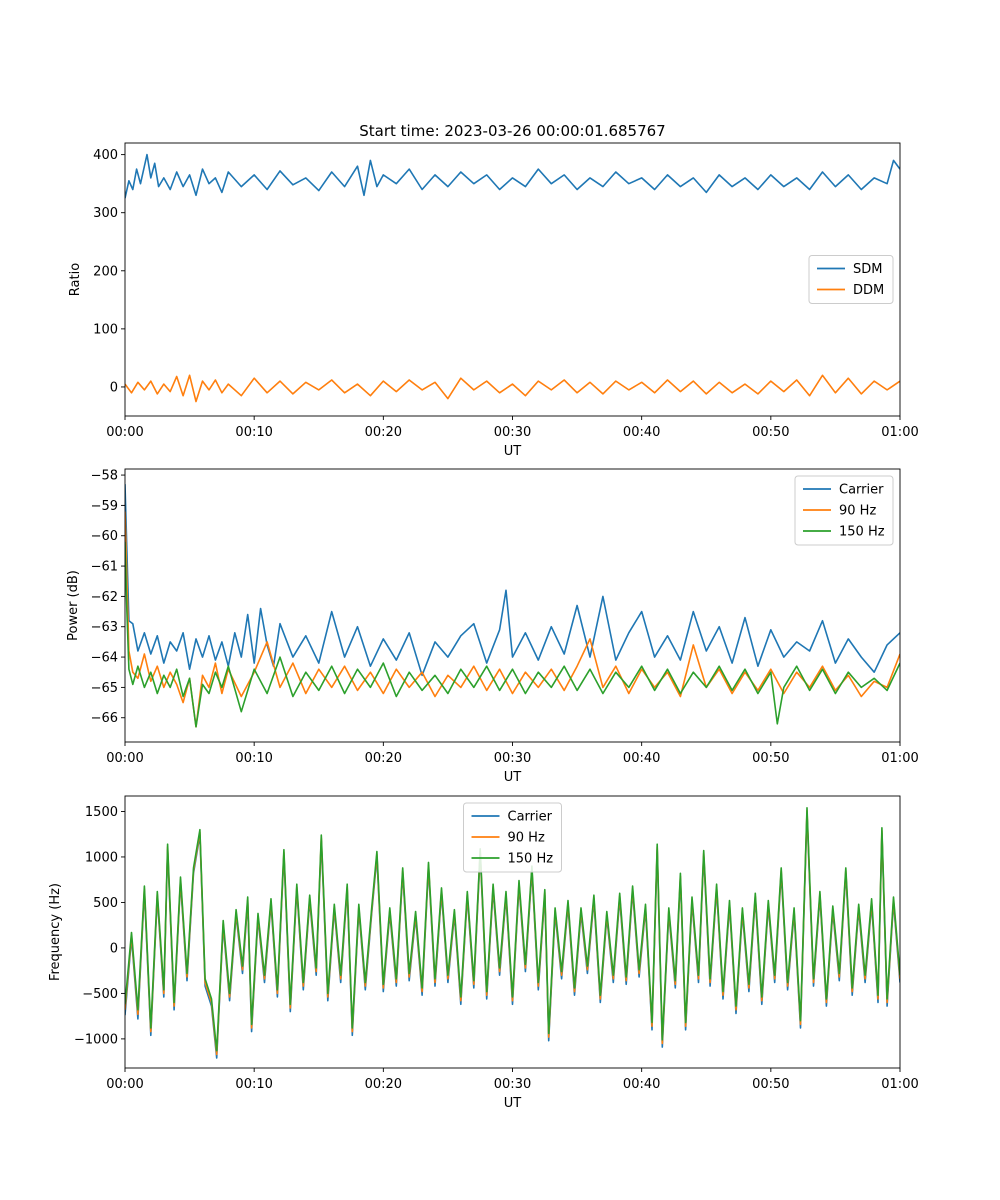 This screenshot has height=1200, width=1000. What do you see at coordinates (55, 932) in the screenshot?
I see `y-axis-label: Frequency (Hz)` at bounding box center [55, 932].